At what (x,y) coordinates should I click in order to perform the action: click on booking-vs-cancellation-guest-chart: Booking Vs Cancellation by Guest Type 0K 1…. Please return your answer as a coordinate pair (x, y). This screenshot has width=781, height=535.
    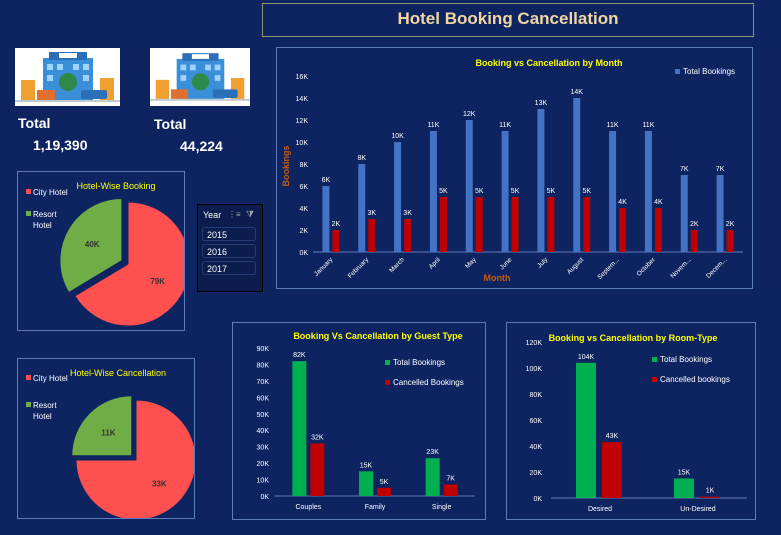
    Looking at the image, I should click on (366, 421).